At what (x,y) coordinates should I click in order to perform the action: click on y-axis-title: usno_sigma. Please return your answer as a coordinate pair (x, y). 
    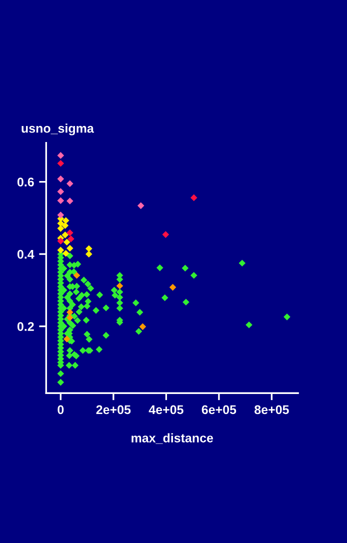
    Looking at the image, I should click on (58, 130).